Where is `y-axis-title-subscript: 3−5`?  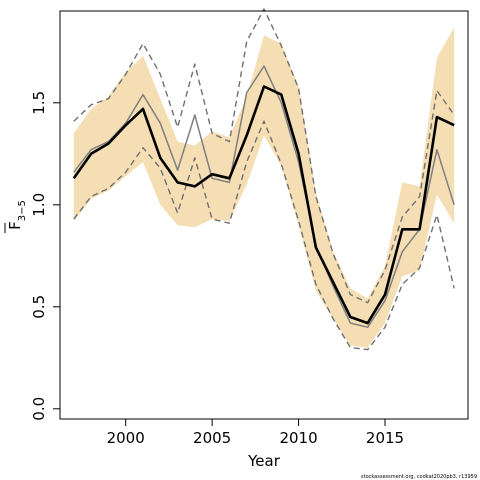 y-axis-title-subscript: 3−5 is located at coordinates (22, 210).